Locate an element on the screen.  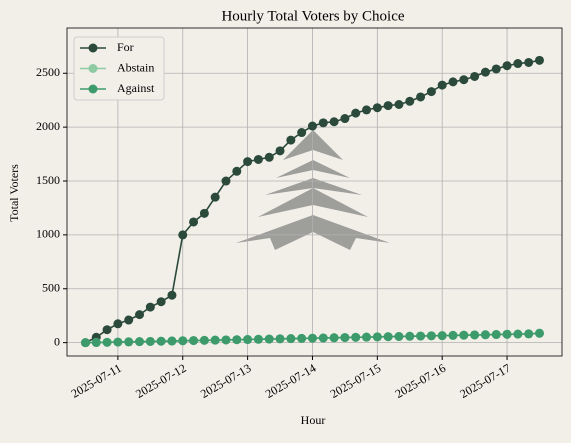
y-tick-label: 1000 is located at coordinates (48, 234).